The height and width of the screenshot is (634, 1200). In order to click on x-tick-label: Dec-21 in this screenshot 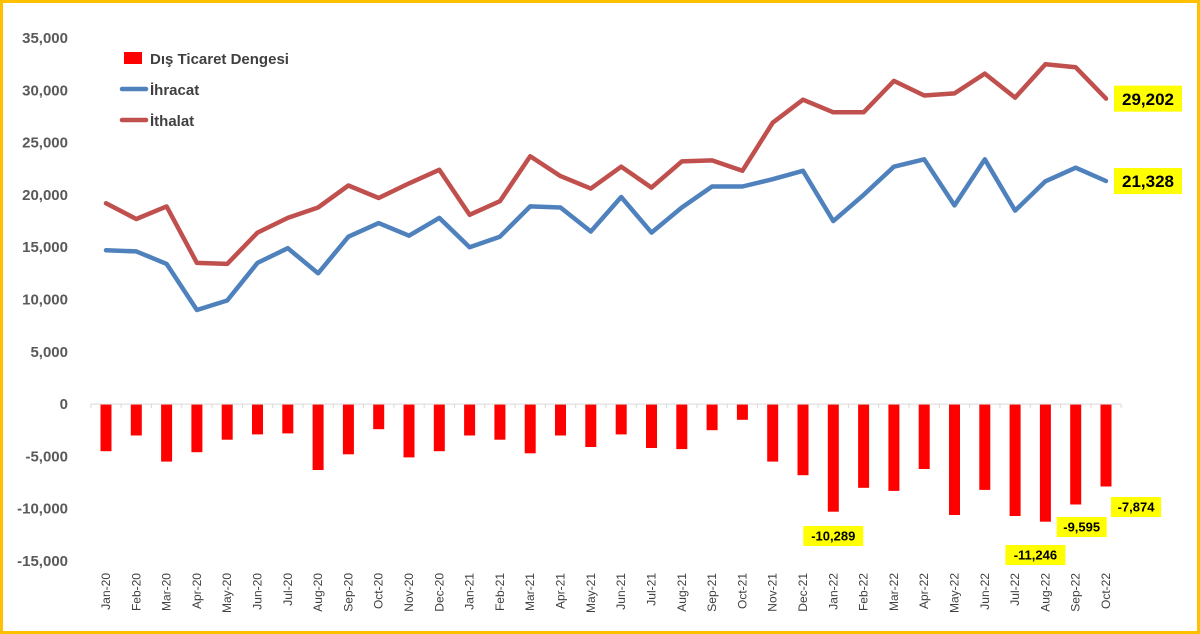, I will do `click(803, 592)`.